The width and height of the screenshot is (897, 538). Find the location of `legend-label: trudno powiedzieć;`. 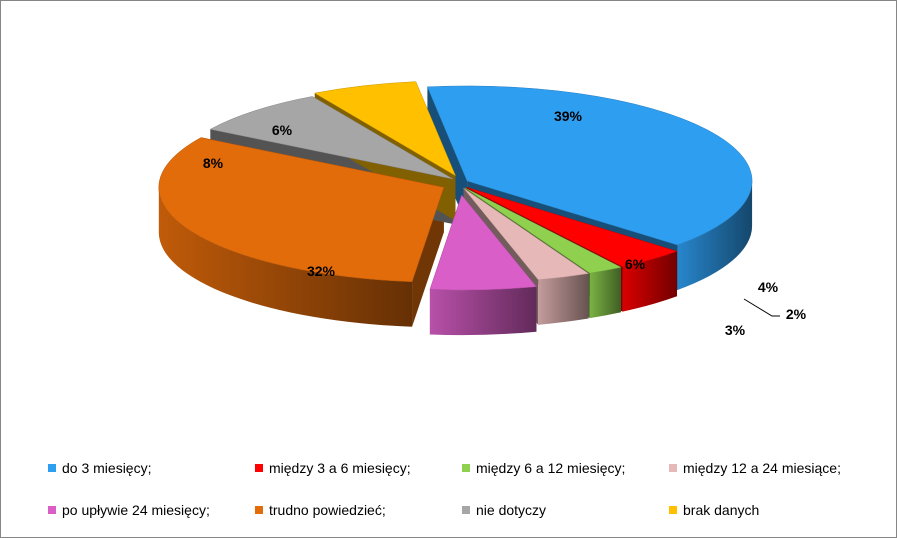

legend-label: trudno powiedzieć; is located at coordinates (327, 510).